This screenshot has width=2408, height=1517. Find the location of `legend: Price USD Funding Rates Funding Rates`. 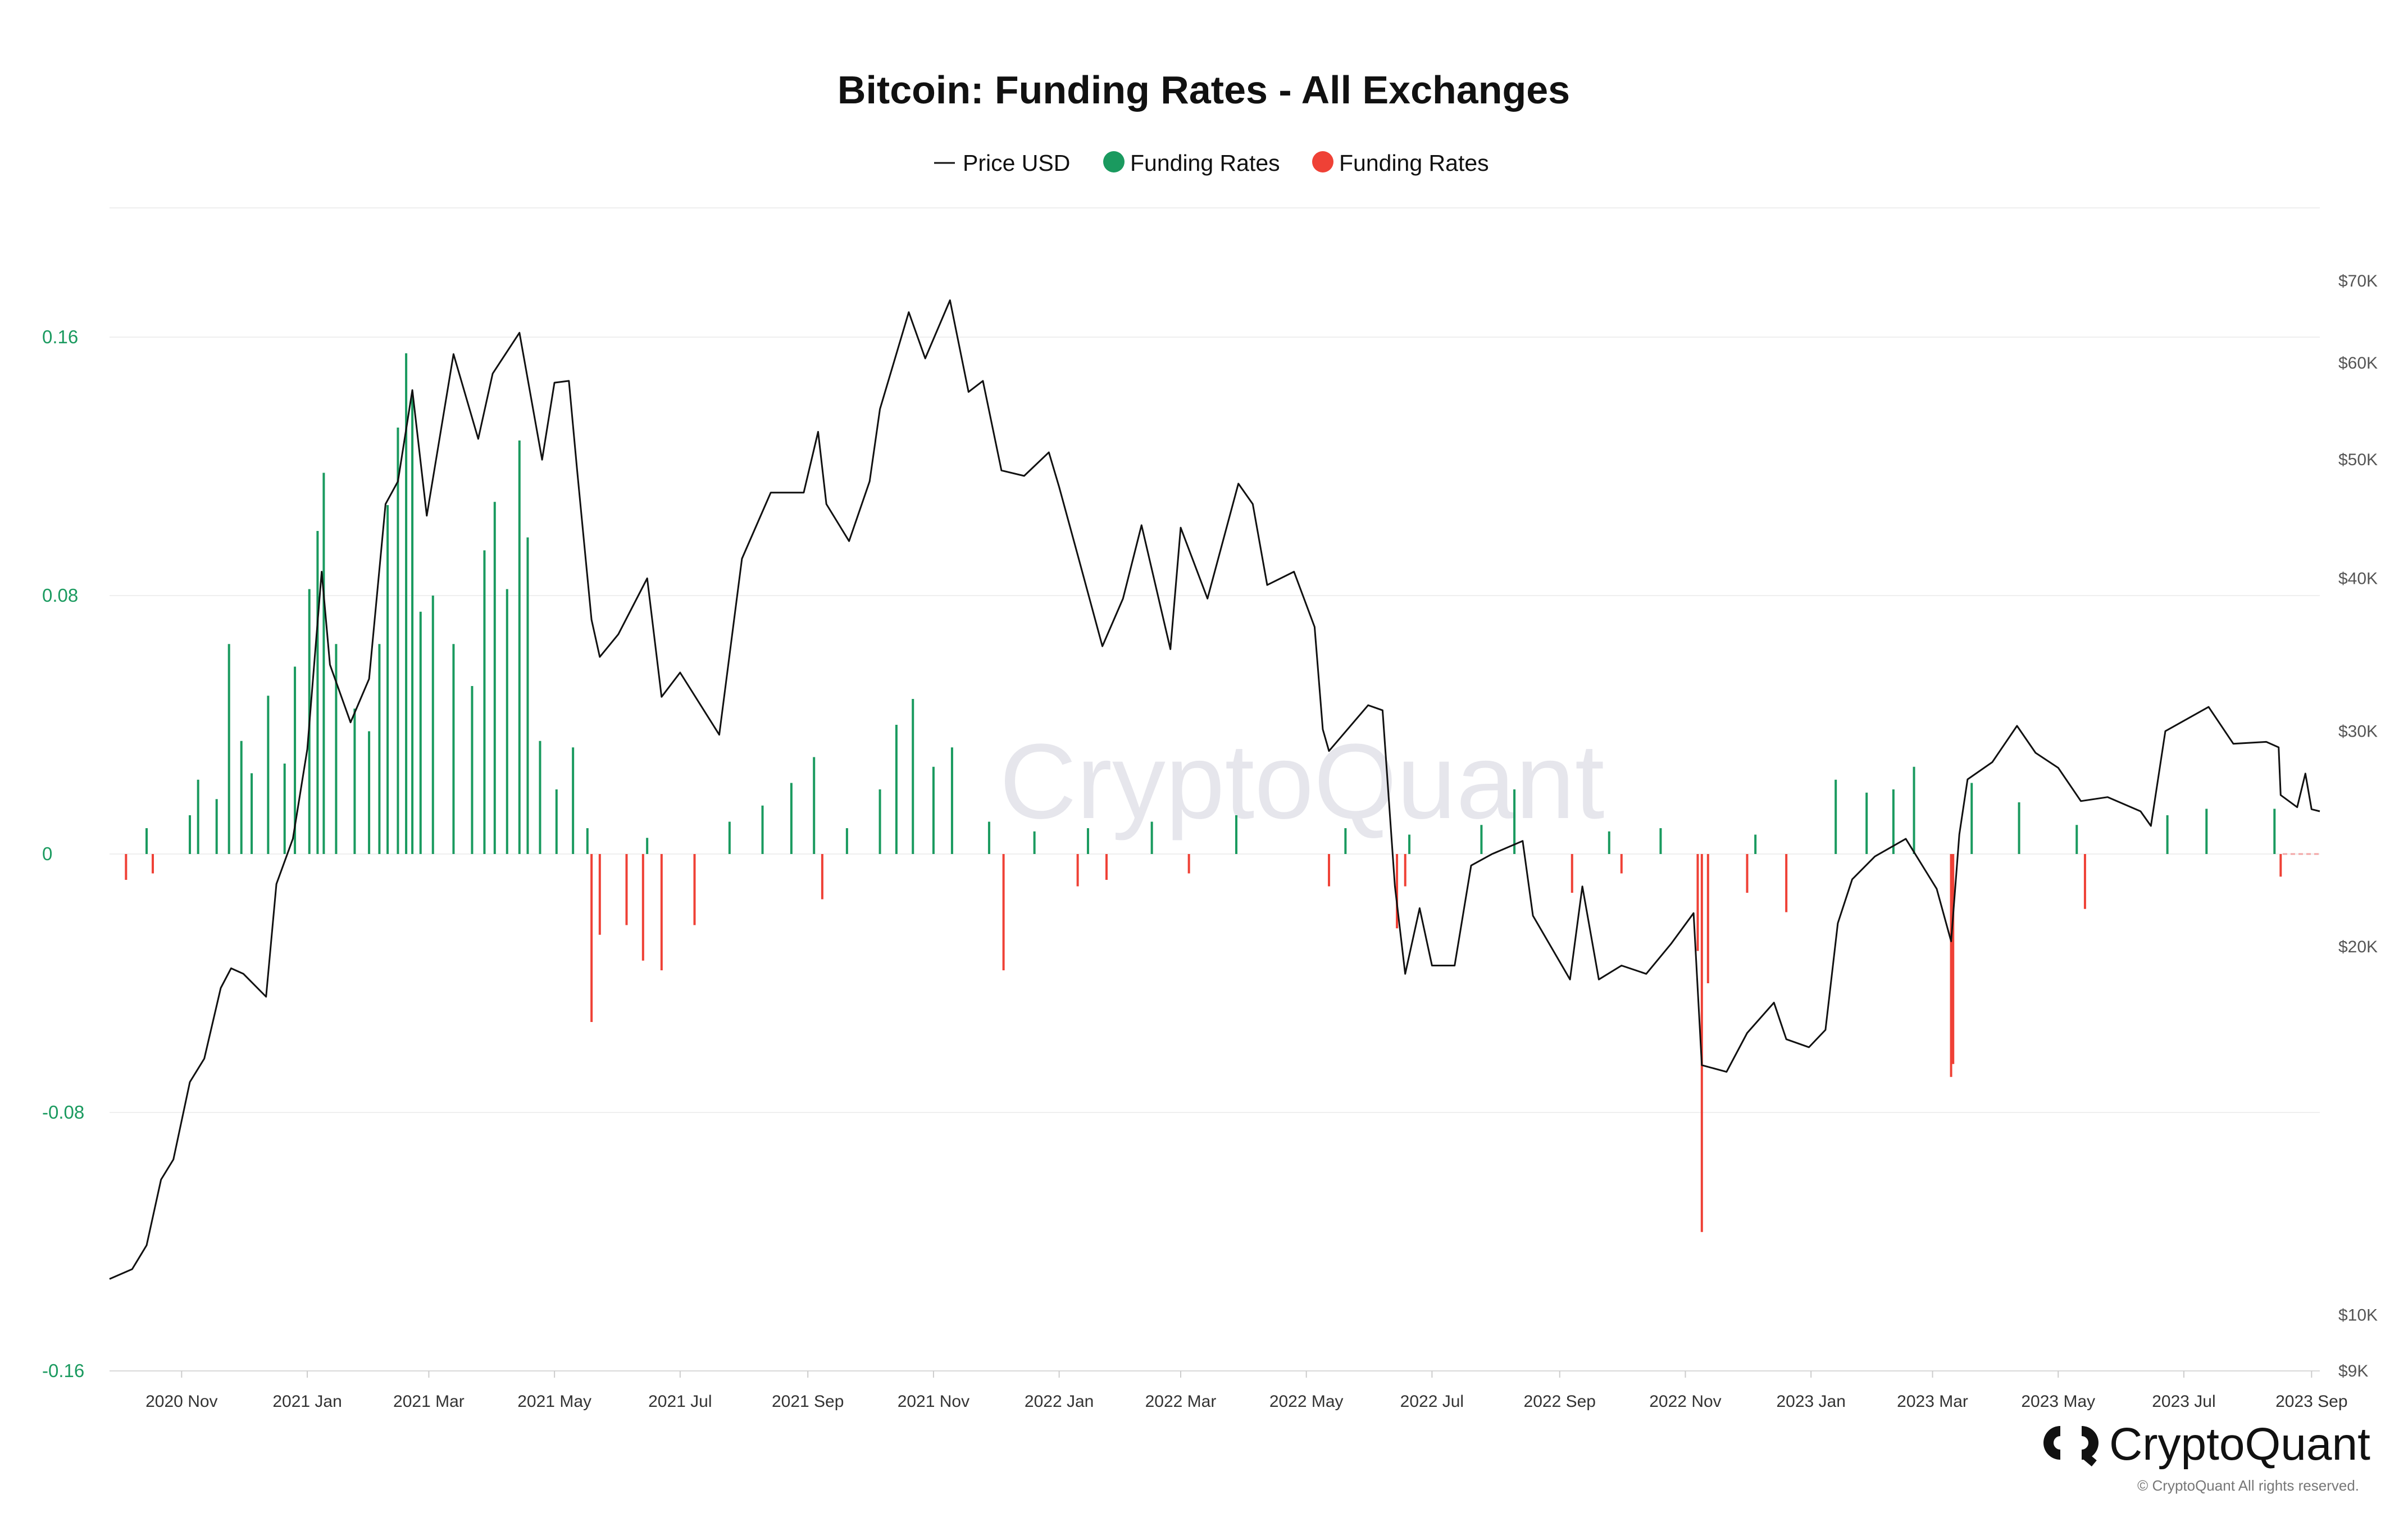

legend: Price USD Funding Rates Funding Rates is located at coordinates (1211, 163).